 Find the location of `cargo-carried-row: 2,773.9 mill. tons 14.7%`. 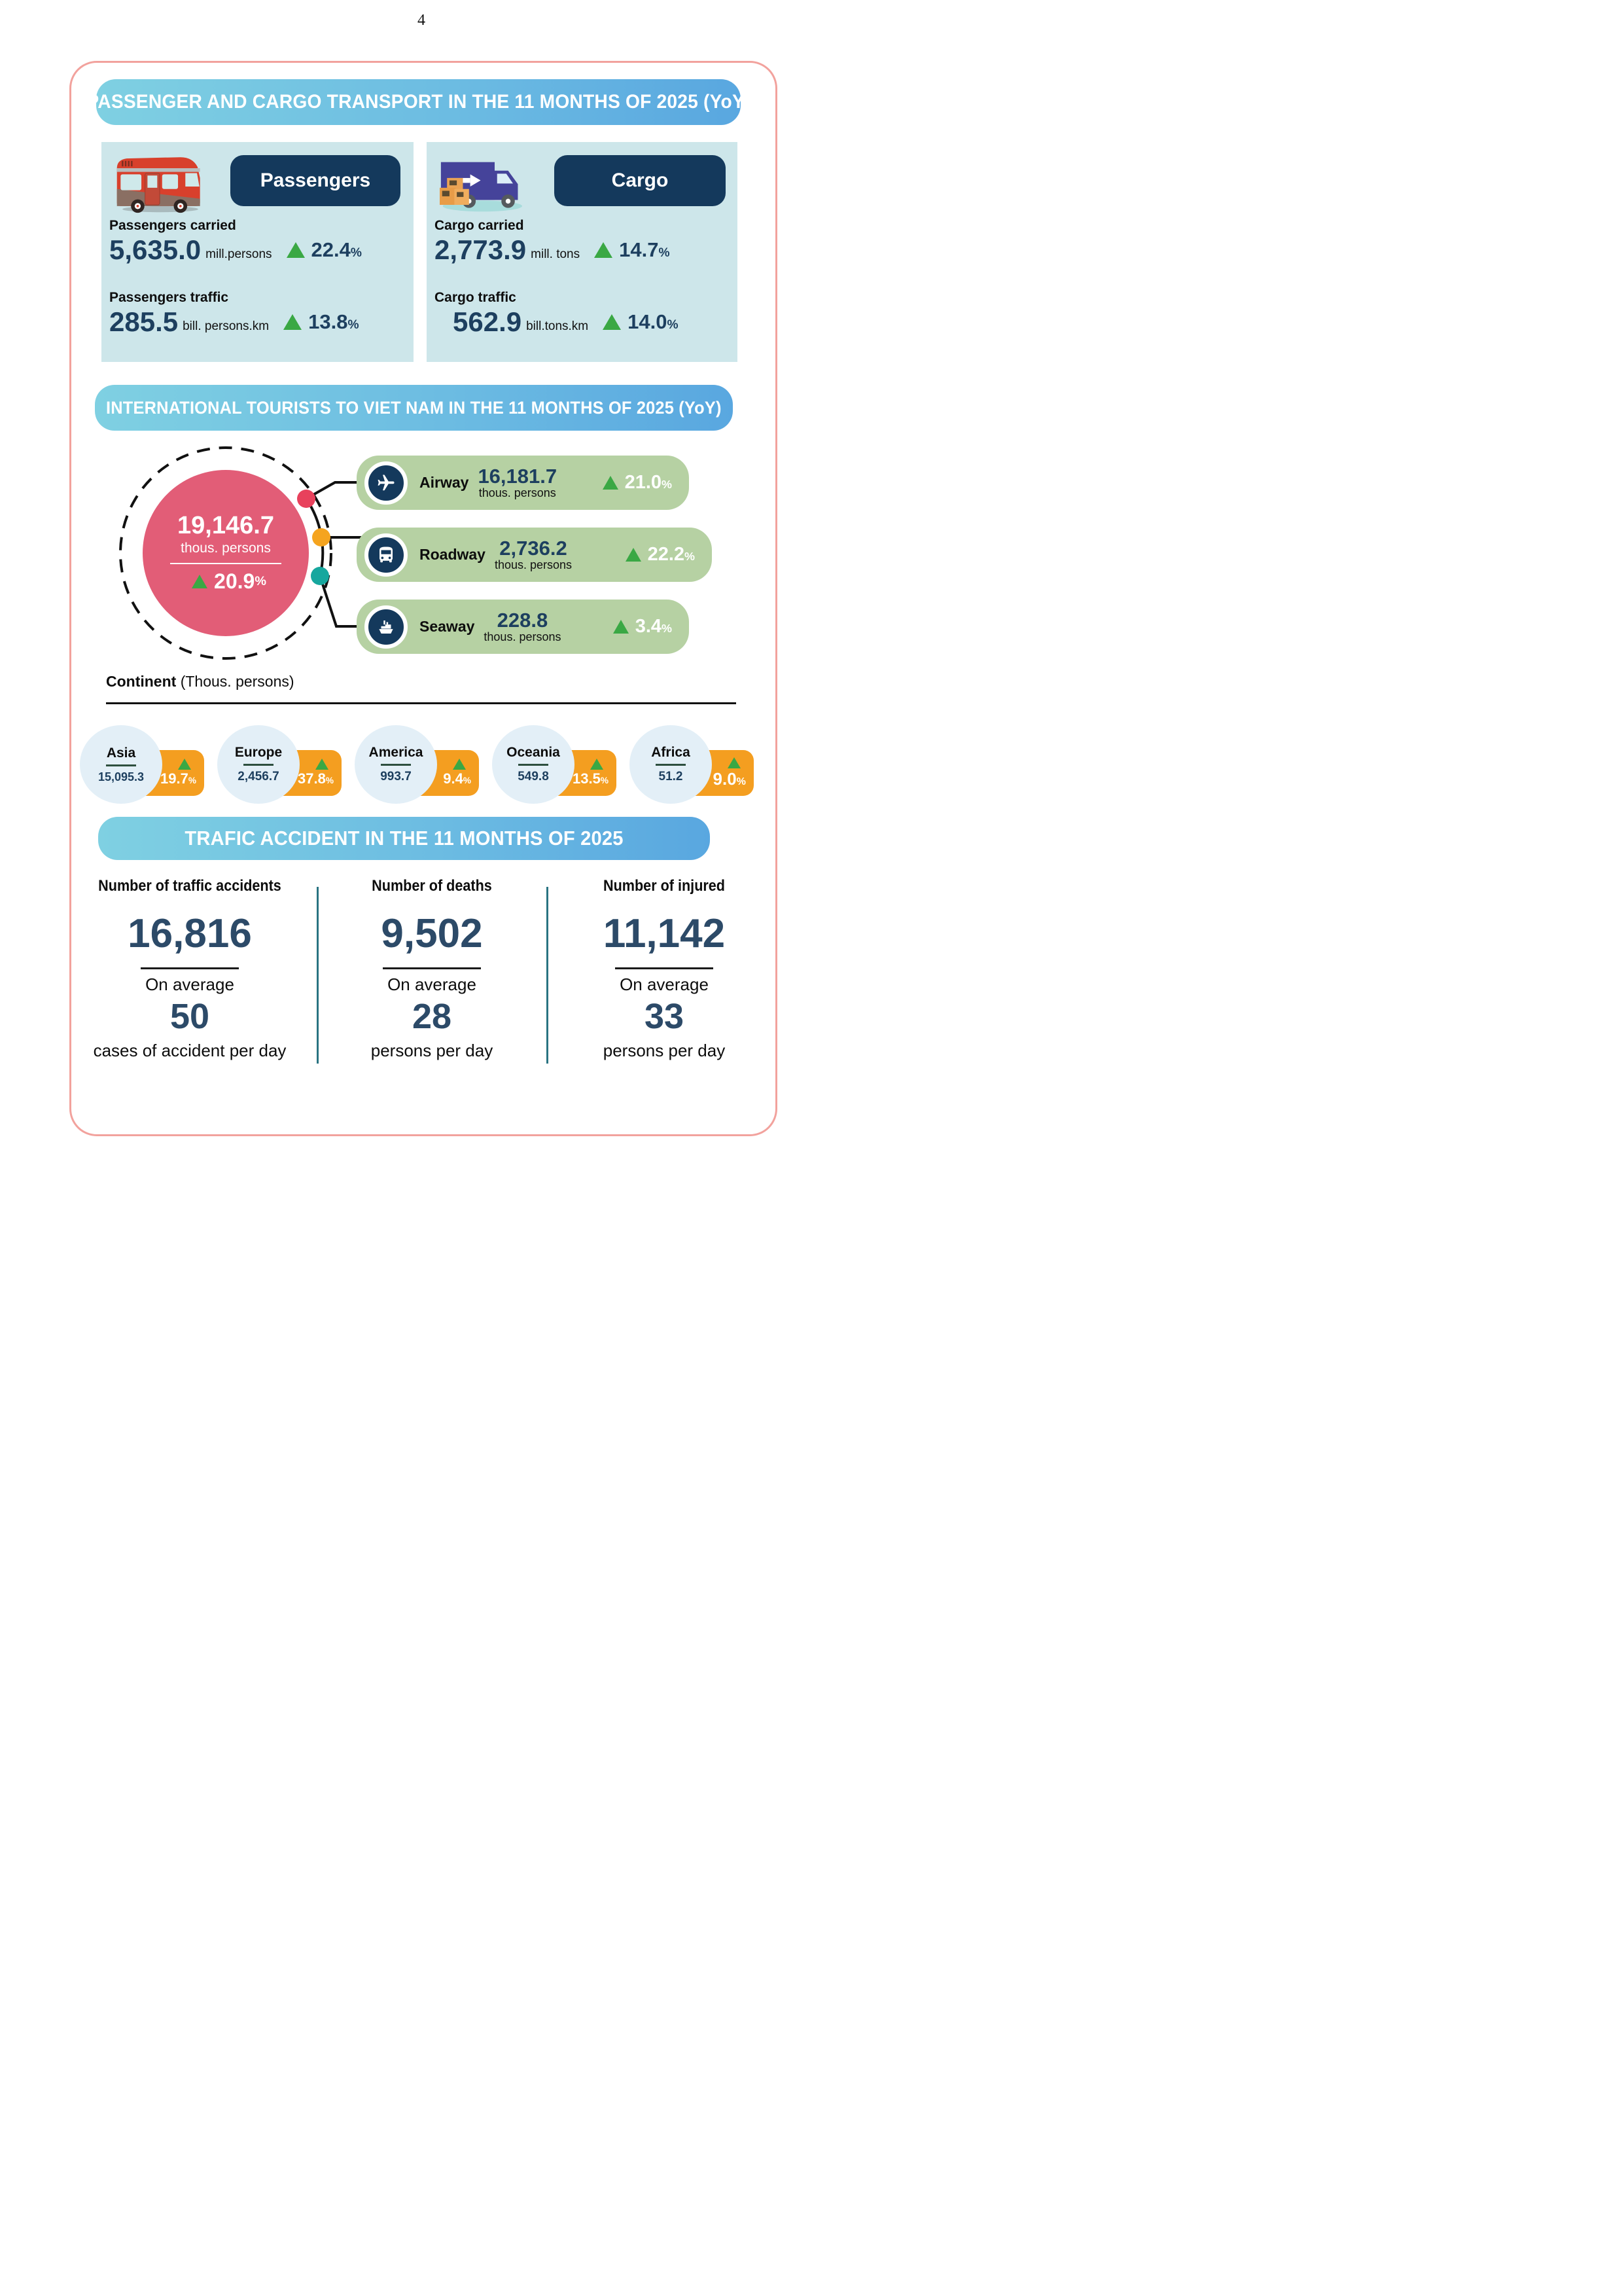

cargo-carried-row: 2,773.9 mill. tons 14.7% is located at coordinates (583, 250).